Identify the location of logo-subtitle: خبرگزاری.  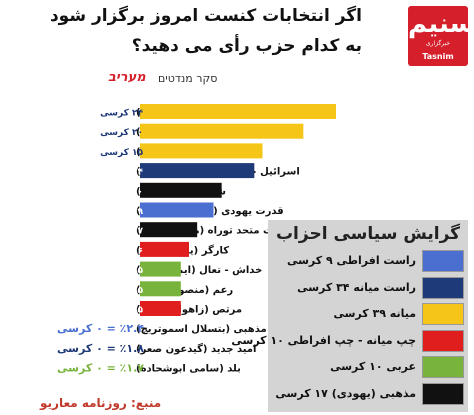
(438, 43).